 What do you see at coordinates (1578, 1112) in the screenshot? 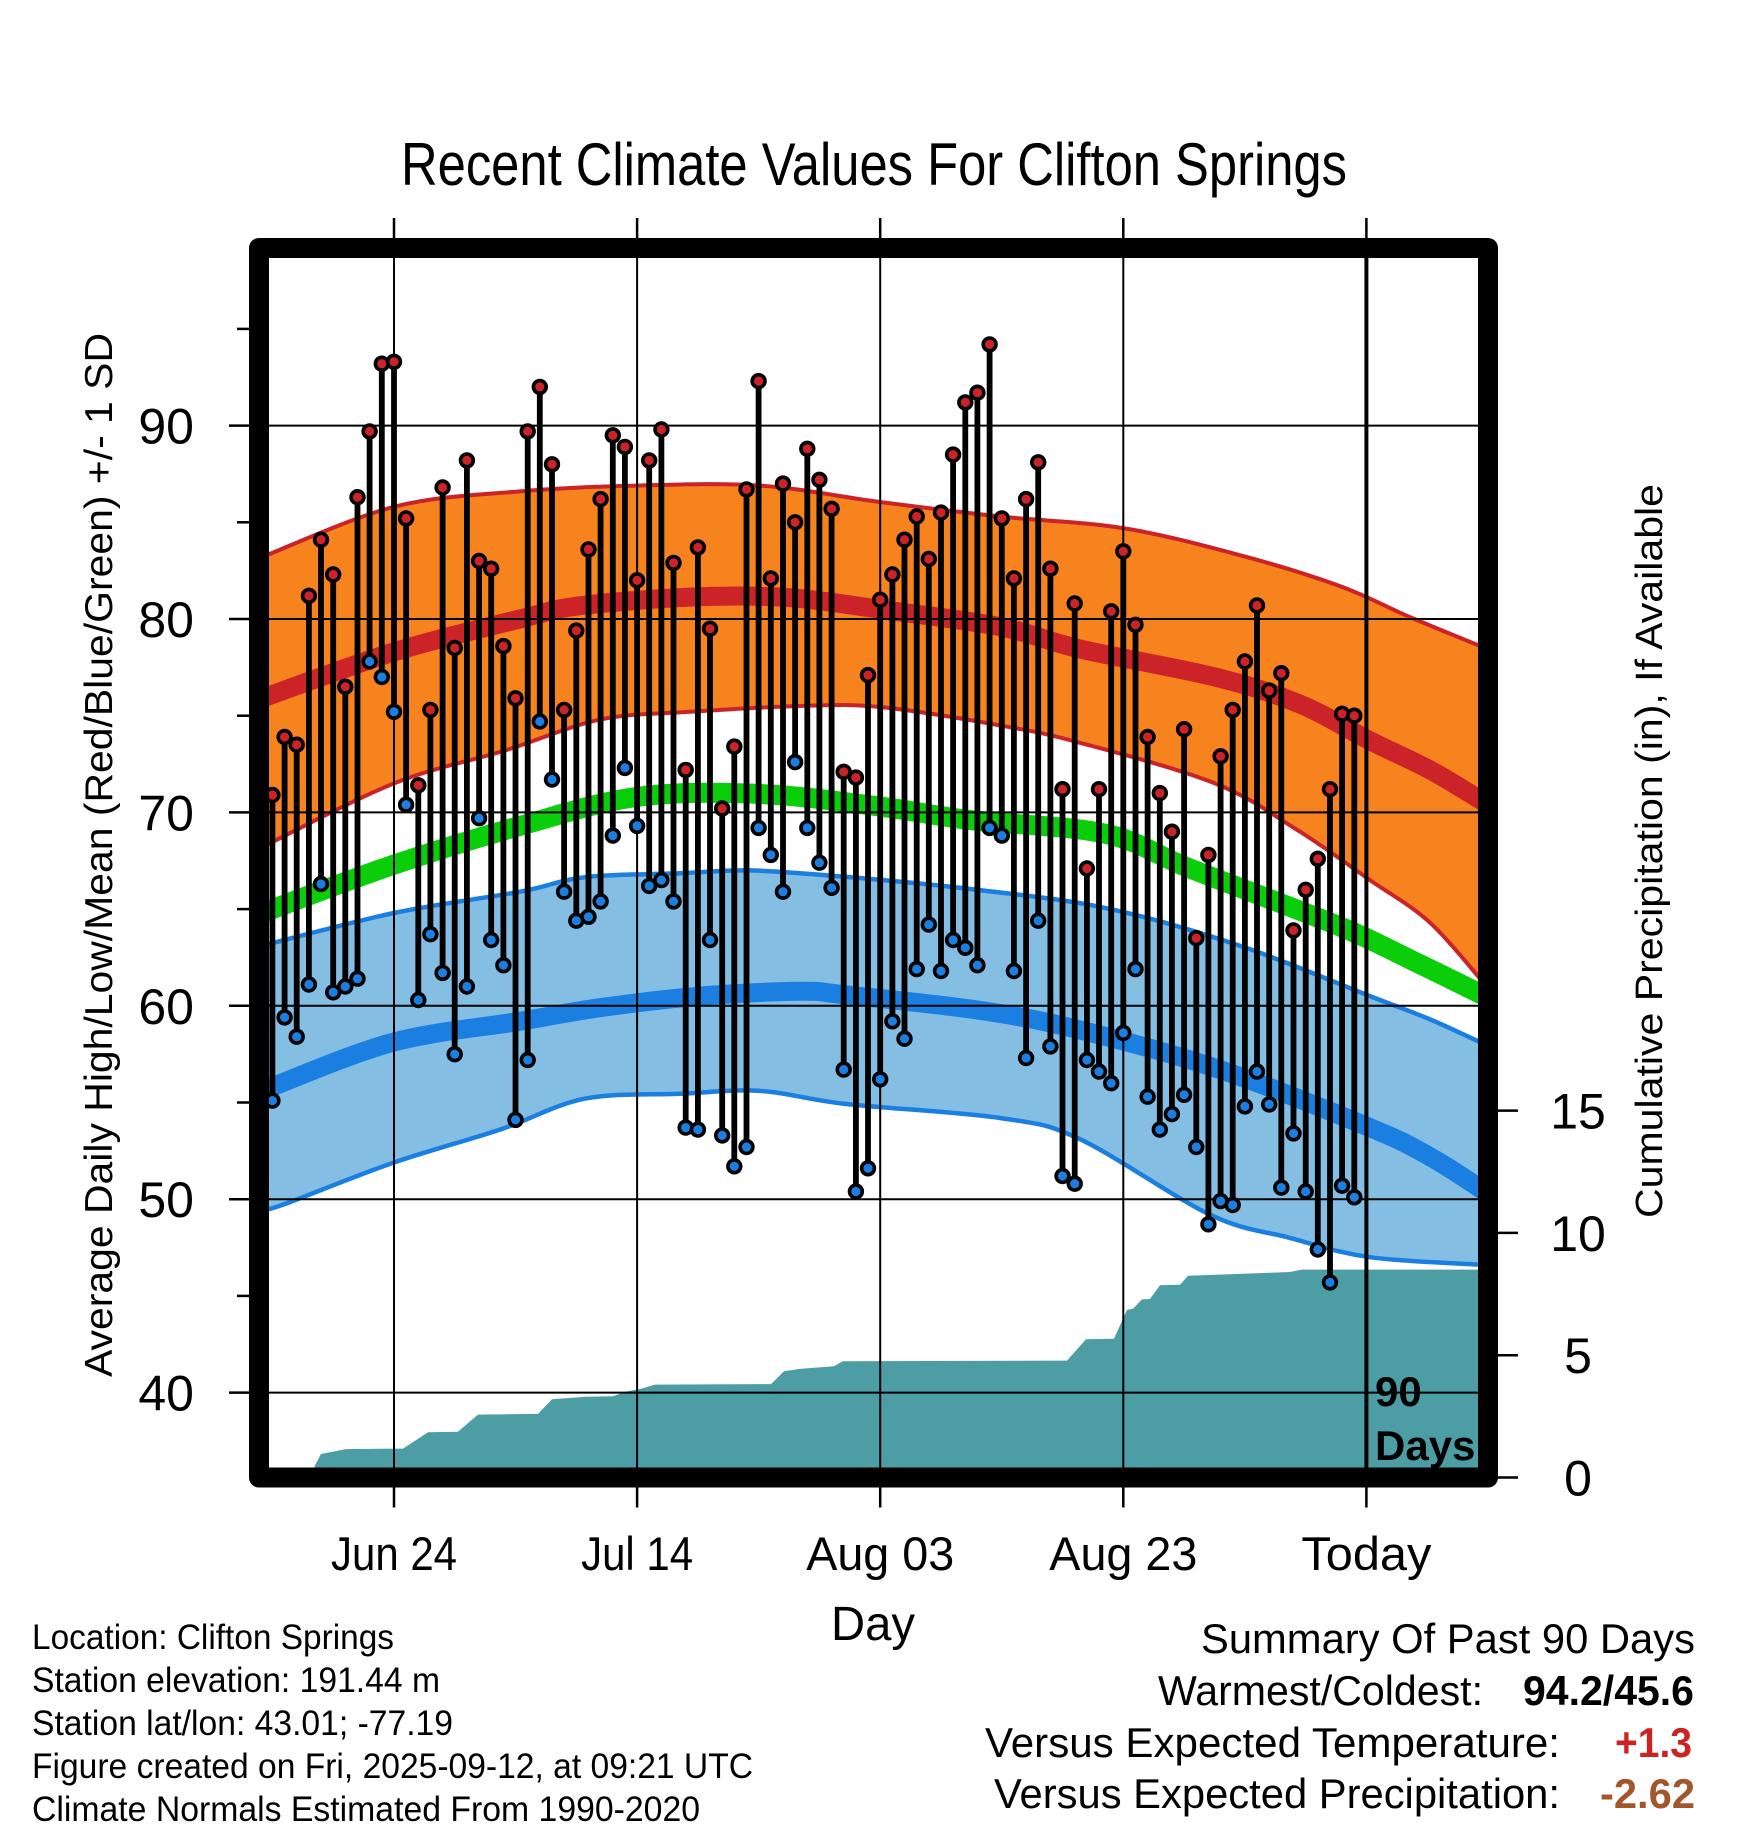
I see `svg-text: 15` at bounding box center [1578, 1112].